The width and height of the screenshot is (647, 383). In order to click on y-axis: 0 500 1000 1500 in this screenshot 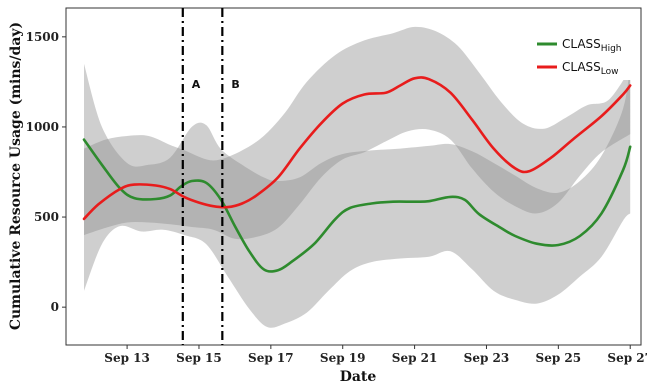, I will do `click(46, 172)`.